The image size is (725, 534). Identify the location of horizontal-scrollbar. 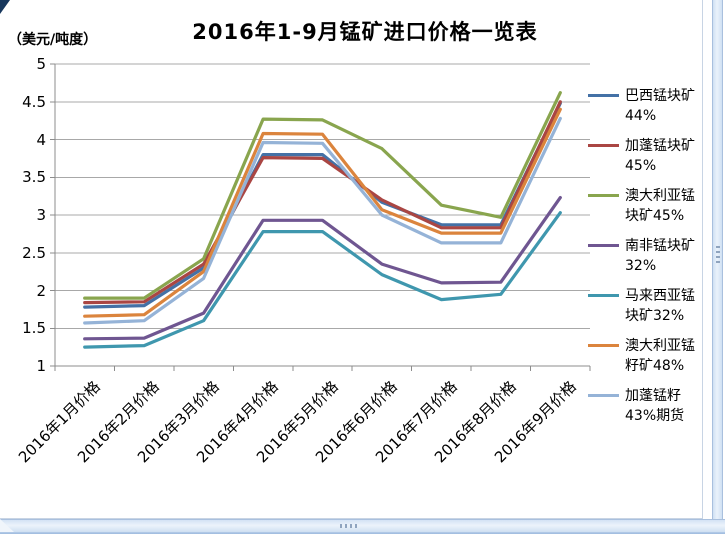
(362, 525).